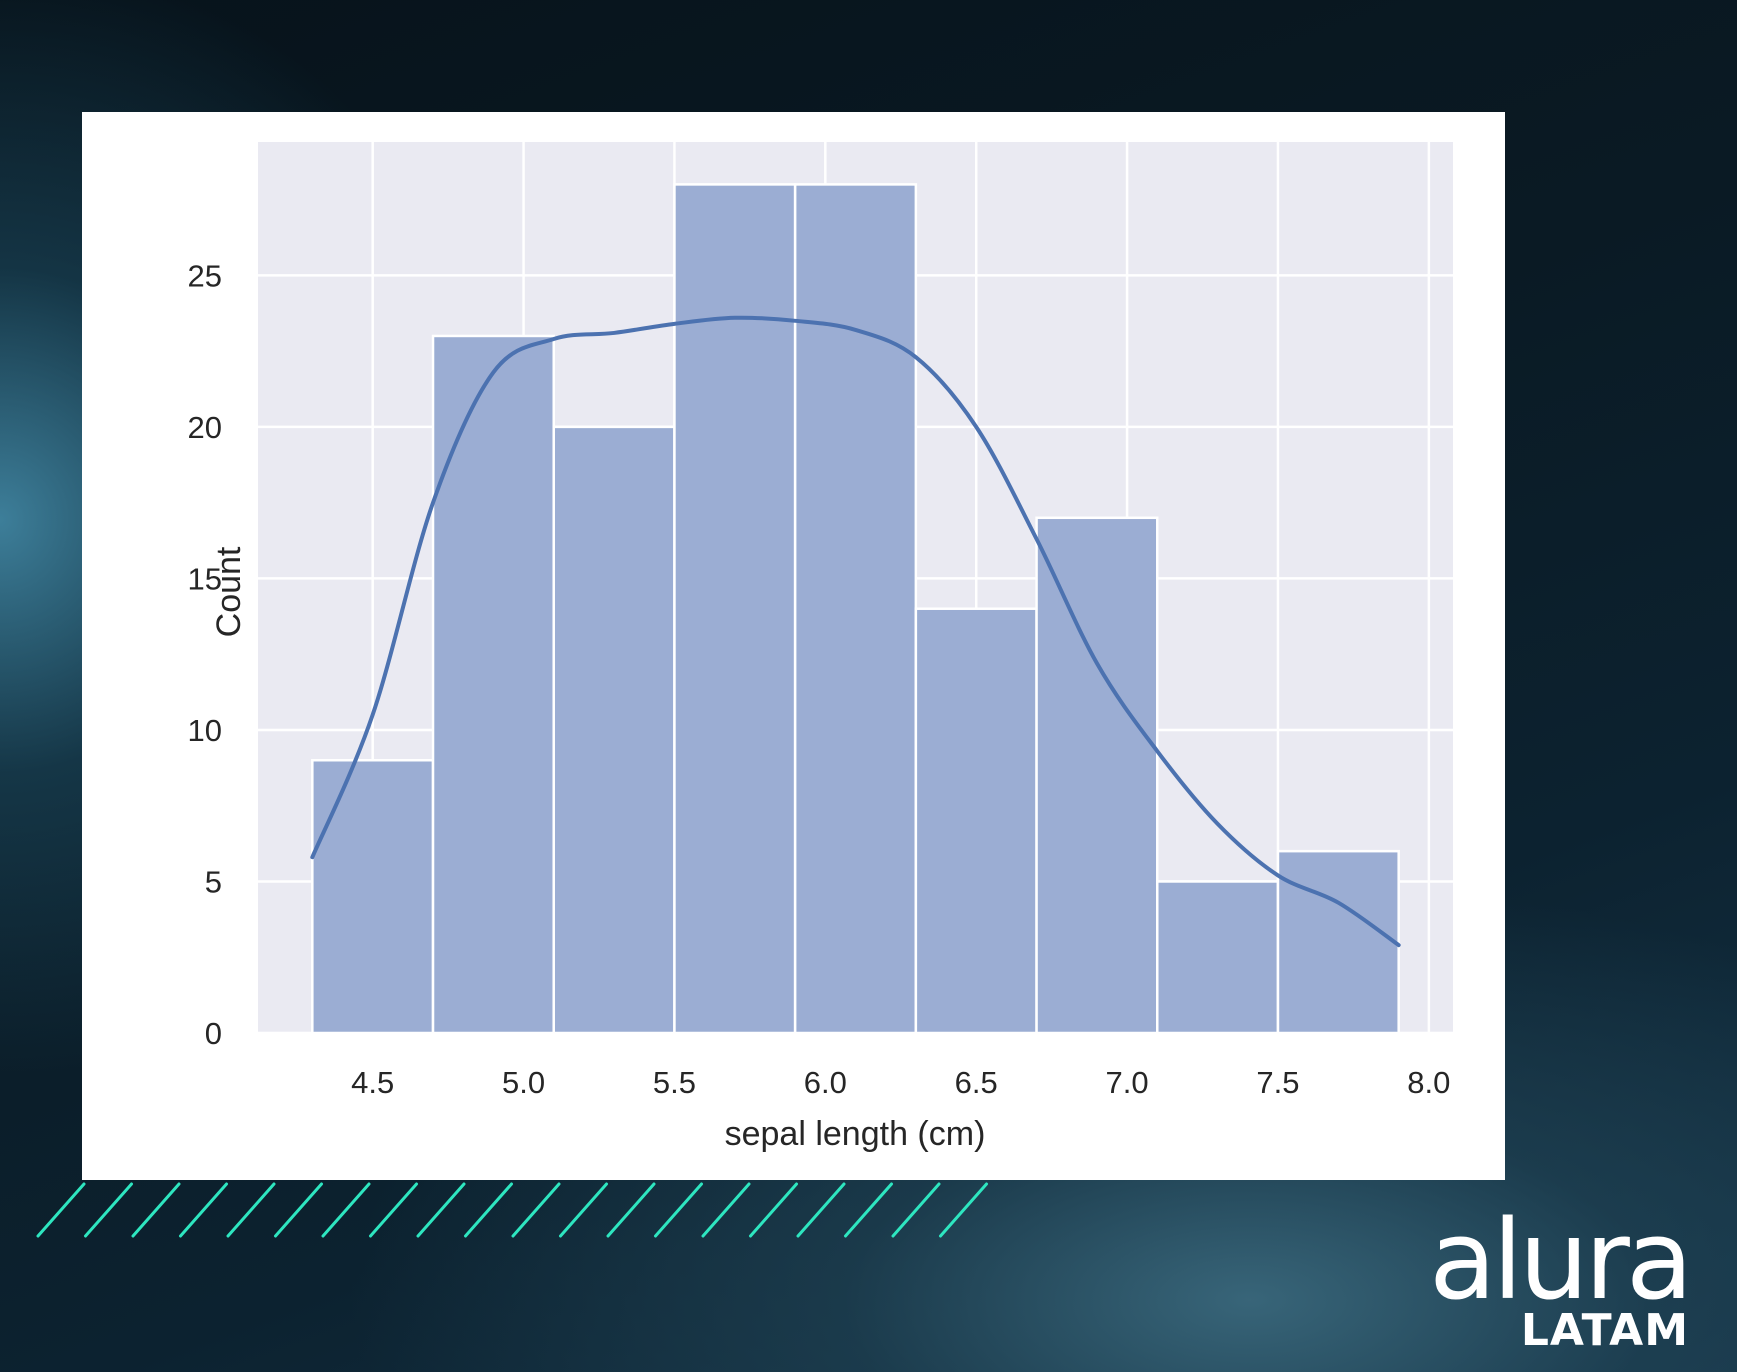 The image size is (1737, 1372). I want to click on y-tick-labels: 0 5 10 15 20 25, so click(205, 654).